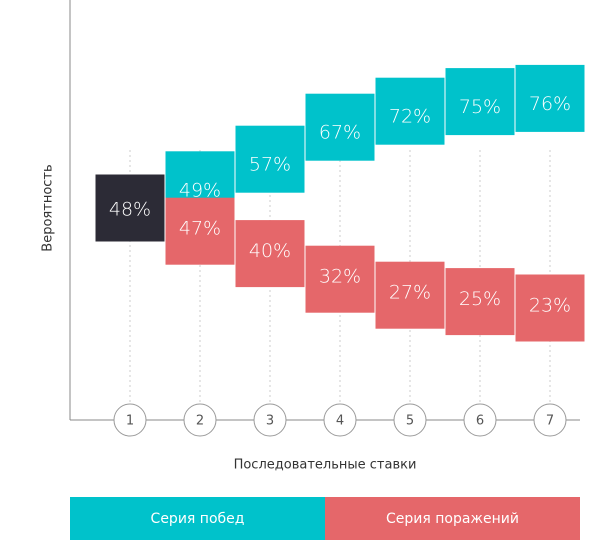 This screenshot has height=548, width=593. I want to click on value-label: 48%, so click(130, 210).